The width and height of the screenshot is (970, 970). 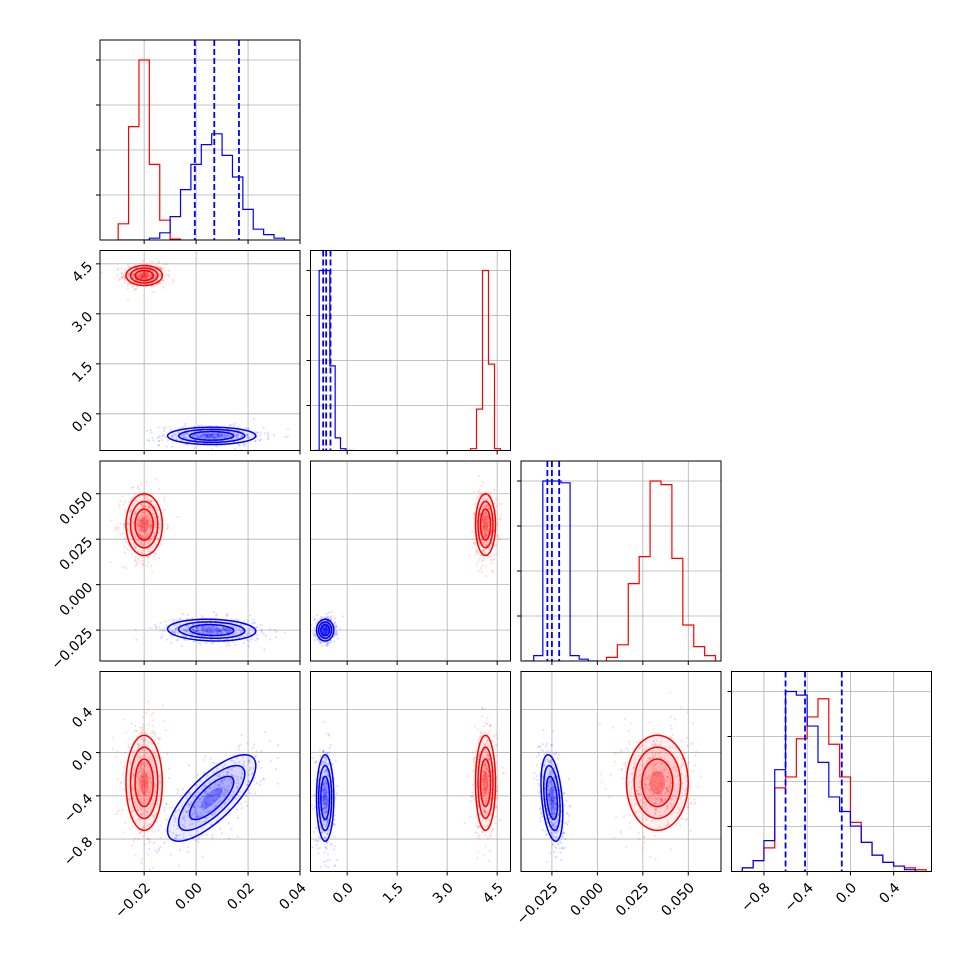 I want to click on panel-plot-area, so click(x=200, y=350).